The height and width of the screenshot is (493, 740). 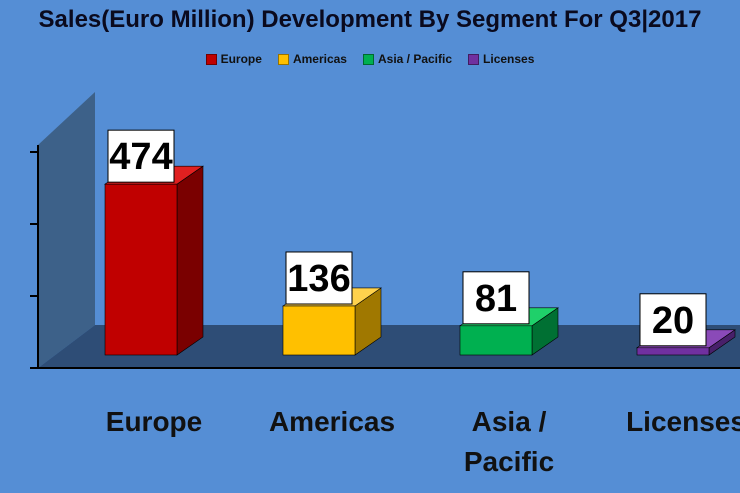 What do you see at coordinates (415, 59) in the screenshot?
I see `legend-label-asia-pacific: Asia / Pacific` at bounding box center [415, 59].